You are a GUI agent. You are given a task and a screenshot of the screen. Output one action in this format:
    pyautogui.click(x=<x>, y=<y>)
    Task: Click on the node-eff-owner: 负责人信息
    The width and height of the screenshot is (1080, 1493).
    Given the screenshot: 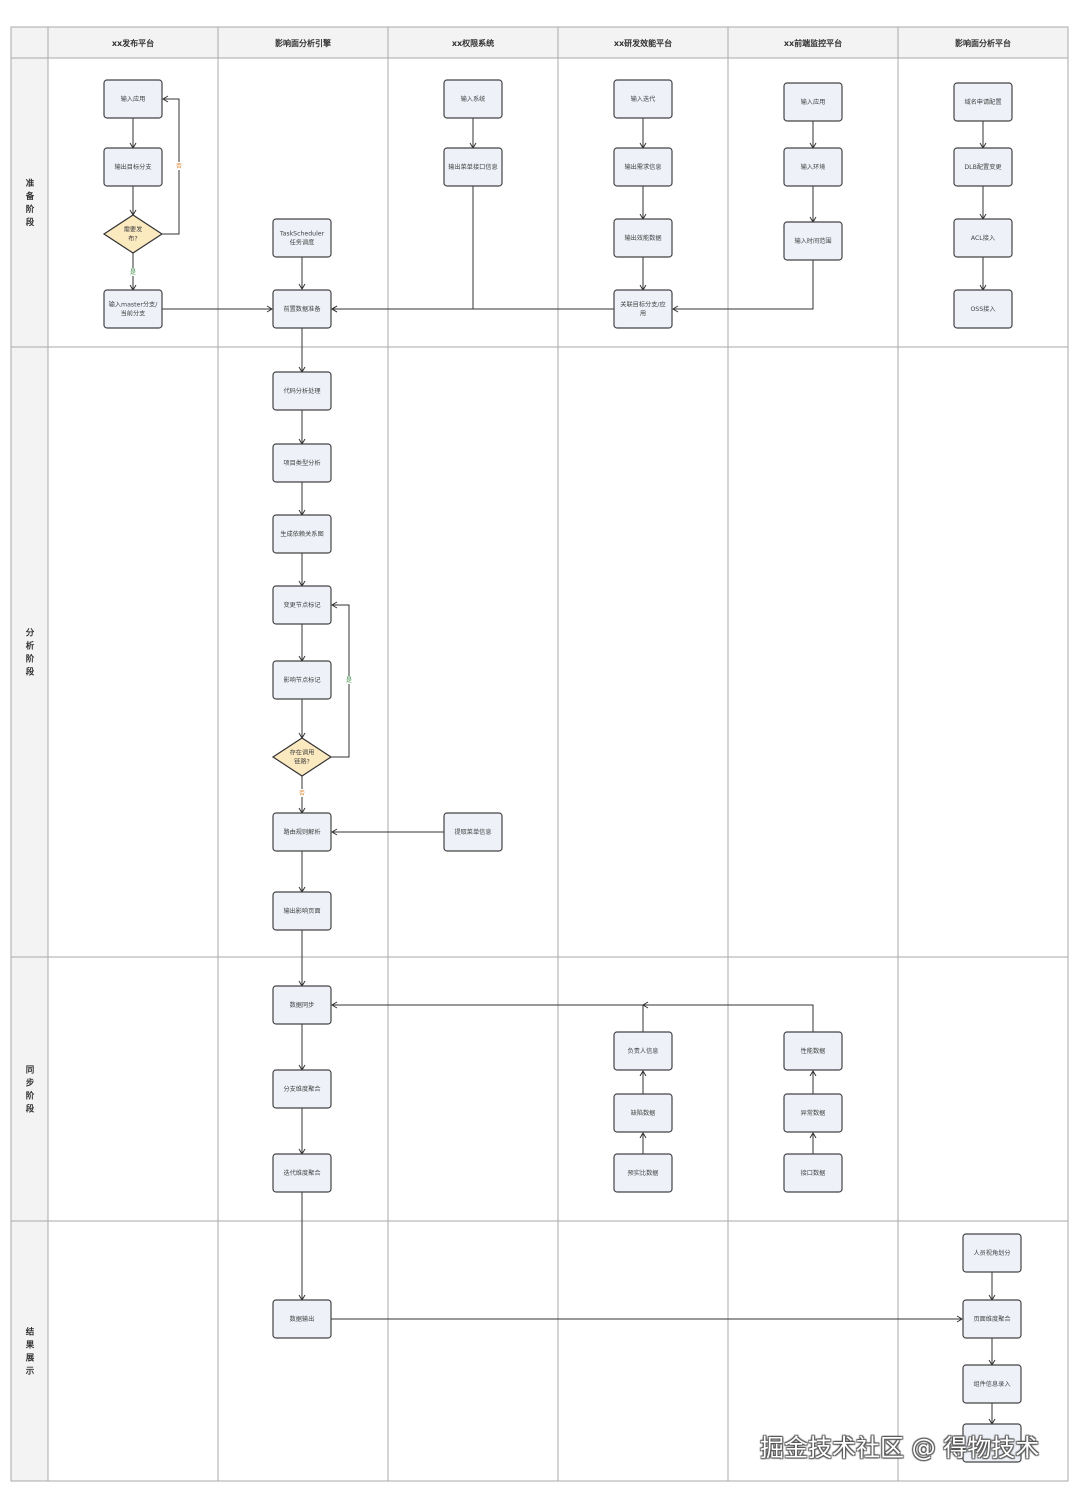 What is the action you would take?
    pyautogui.click(x=643, y=1051)
    